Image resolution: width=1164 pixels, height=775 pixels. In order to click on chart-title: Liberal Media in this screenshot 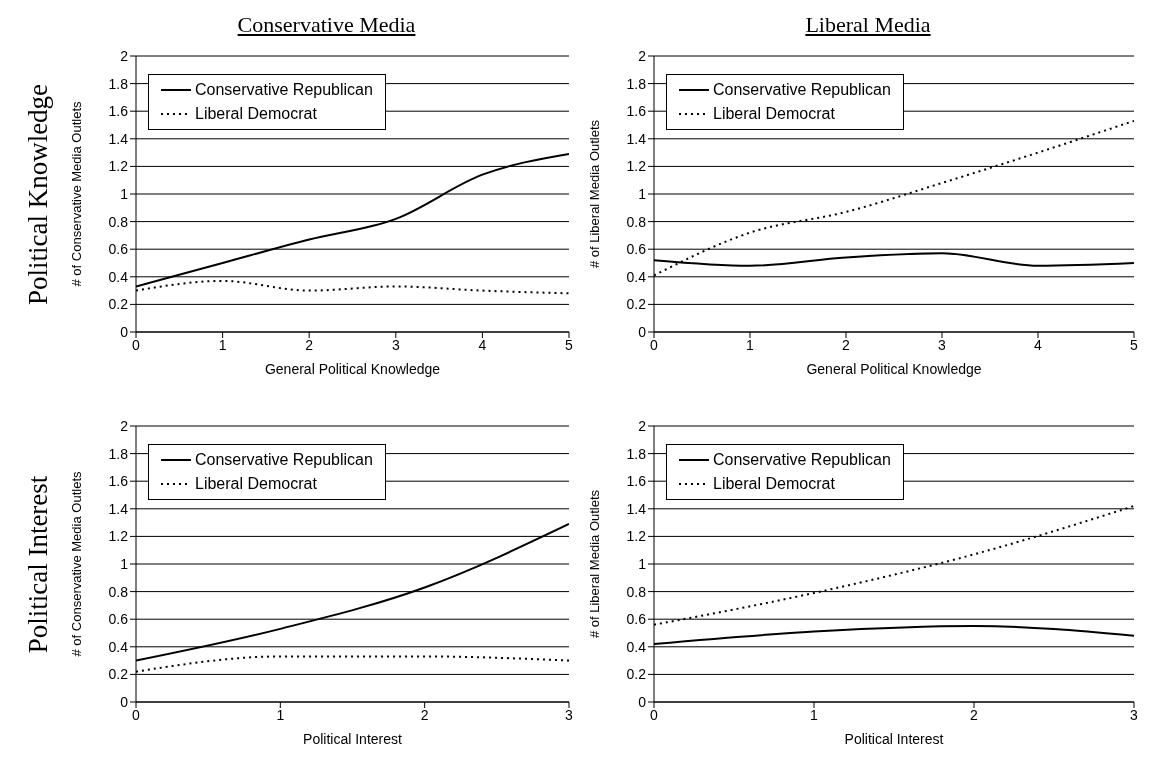, I will do `click(868, 25)`.